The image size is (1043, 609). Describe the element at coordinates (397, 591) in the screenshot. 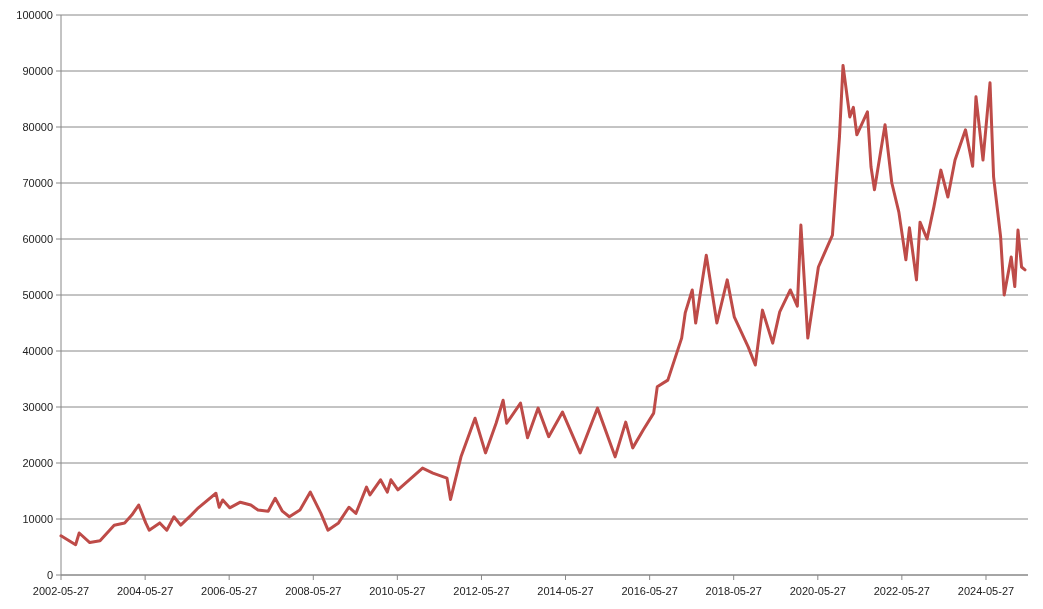

I see `x-tick-label: 2010-05-27` at that location.